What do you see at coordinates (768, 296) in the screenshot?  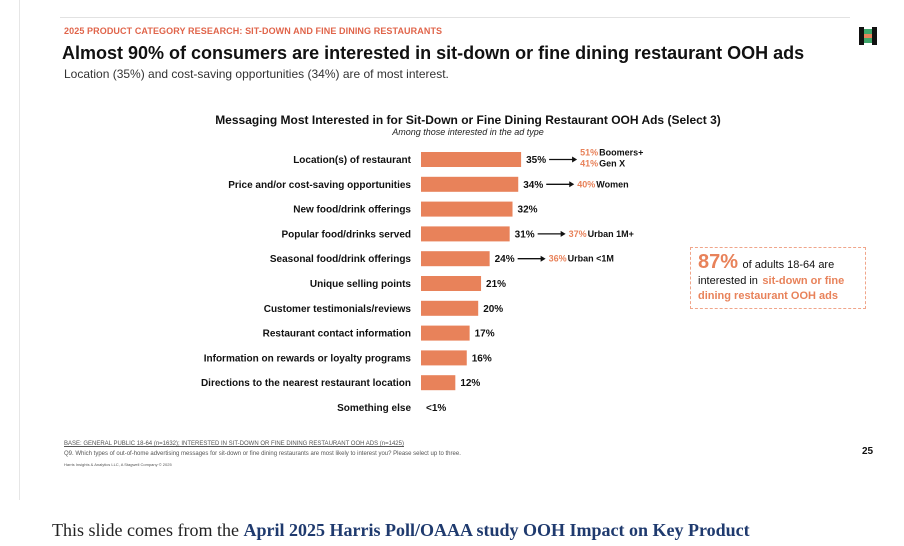 I see `callout-highlight-2: dining restaurant OOH ads` at bounding box center [768, 296].